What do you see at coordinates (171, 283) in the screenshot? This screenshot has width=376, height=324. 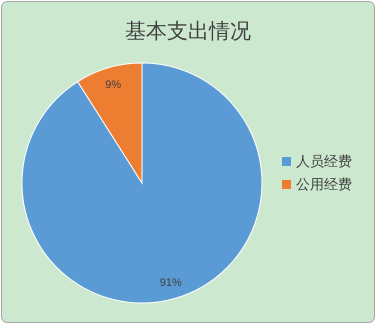 I see `data-label: 91%` at bounding box center [171, 283].